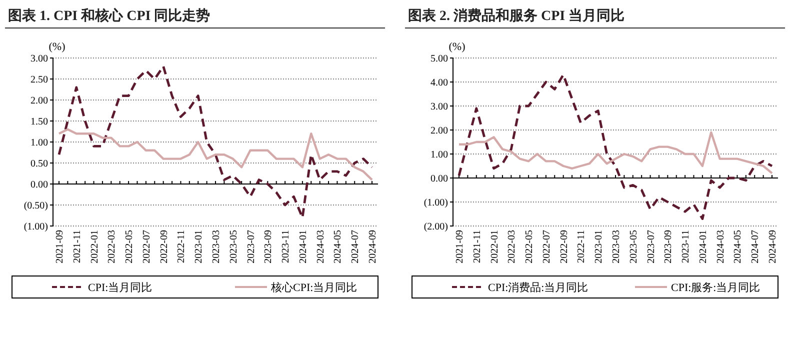 Image resolution: width=800 pixels, height=353 pixels. Describe the element at coordinates (715, 287) in the screenshot. I see `legend-label: CPI:服务:当月同比` at that location.